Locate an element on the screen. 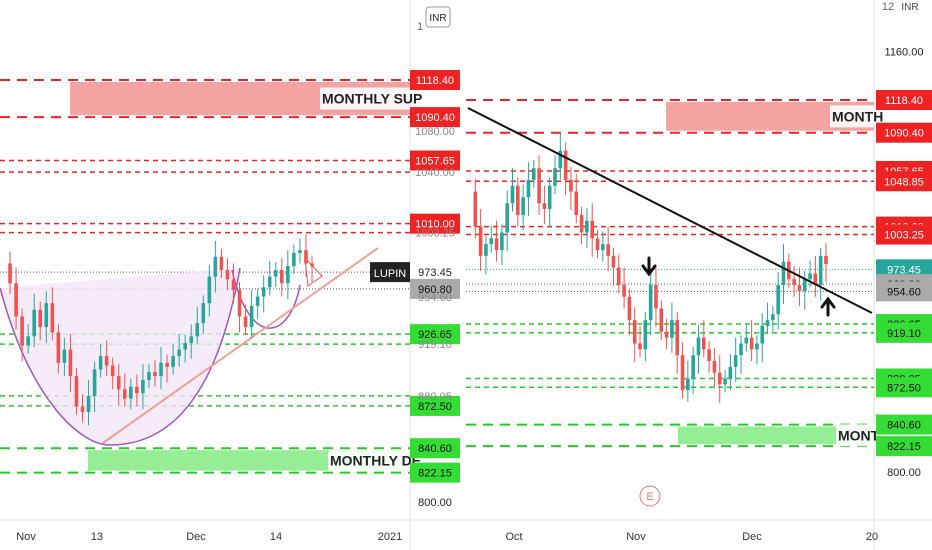  left-x-tick: Dec is located at coordinates (196, 537).